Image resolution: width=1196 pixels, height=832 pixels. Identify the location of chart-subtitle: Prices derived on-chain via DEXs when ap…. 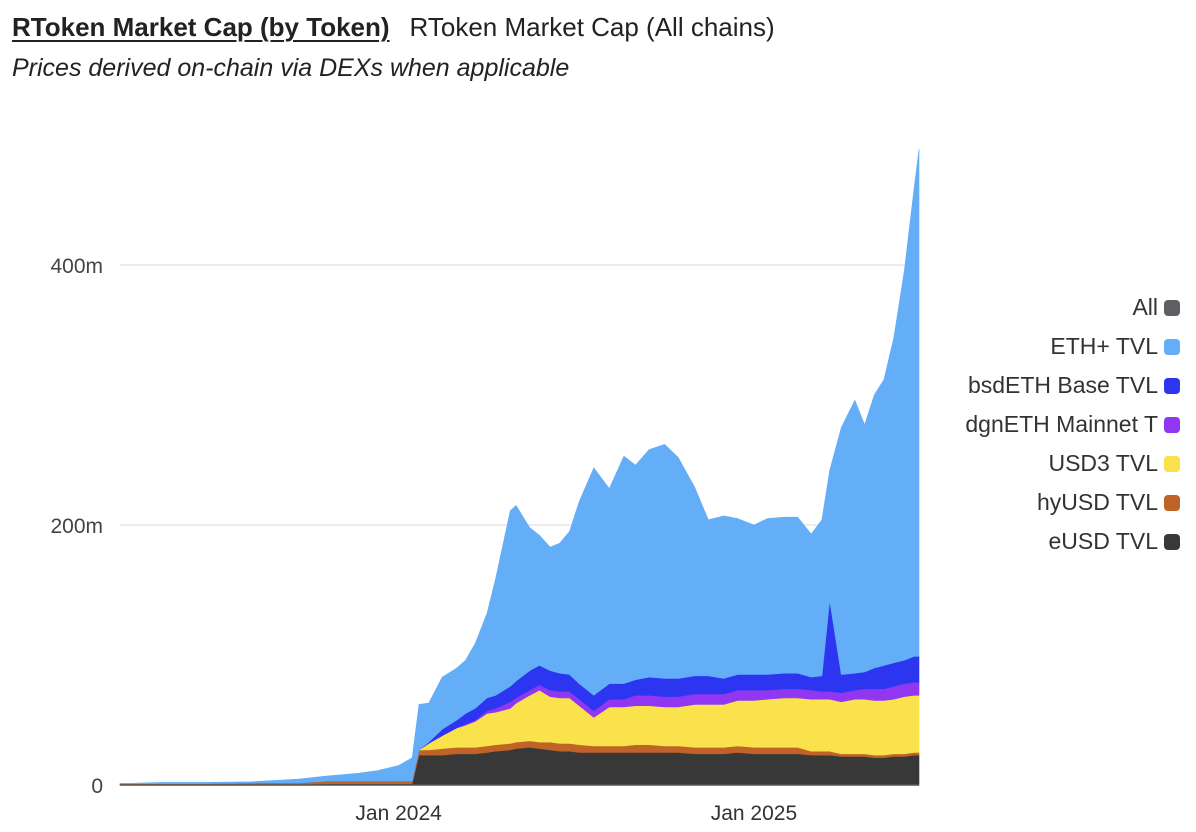
(291, 68).